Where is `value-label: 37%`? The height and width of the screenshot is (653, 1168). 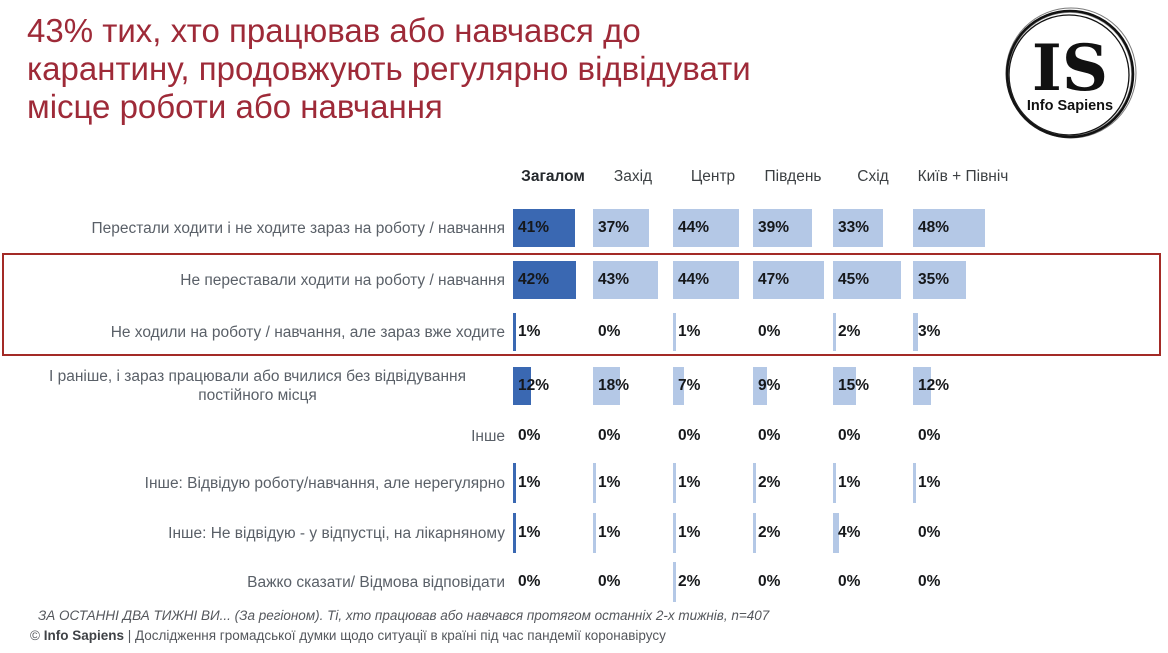
value-label: 37% is located at coordinates (614, 227).